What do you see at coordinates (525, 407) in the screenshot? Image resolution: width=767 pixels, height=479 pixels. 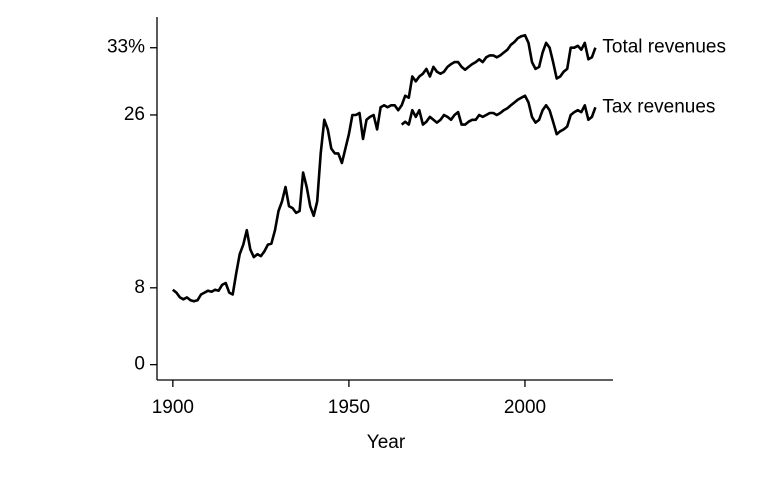 I see `x-tick-label: 2000` at bounding box center [525, 407].